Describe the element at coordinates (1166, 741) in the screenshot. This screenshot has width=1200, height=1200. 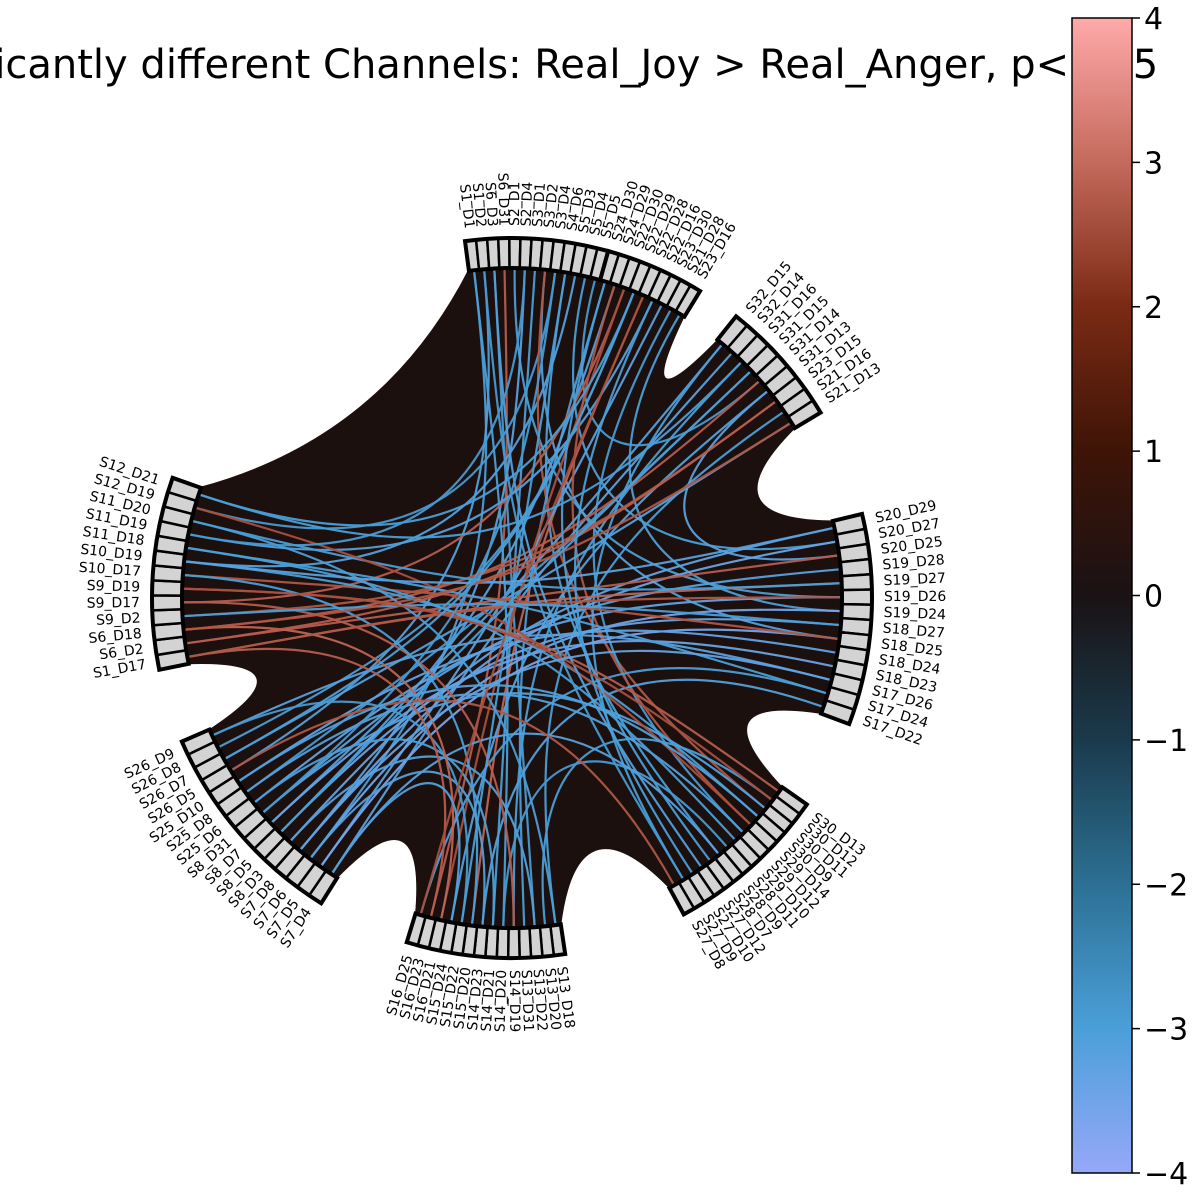
I see `colorbar-tick-label: −1` at that location.